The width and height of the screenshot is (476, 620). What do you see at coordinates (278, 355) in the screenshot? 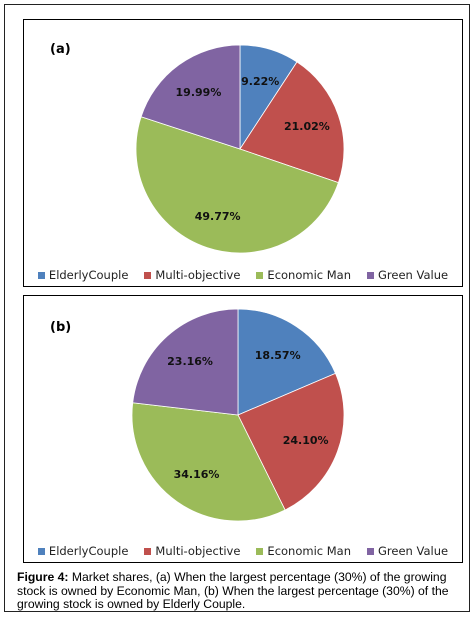
I see `slice-value-label: 18.57%` at bounding box center [278, 355].